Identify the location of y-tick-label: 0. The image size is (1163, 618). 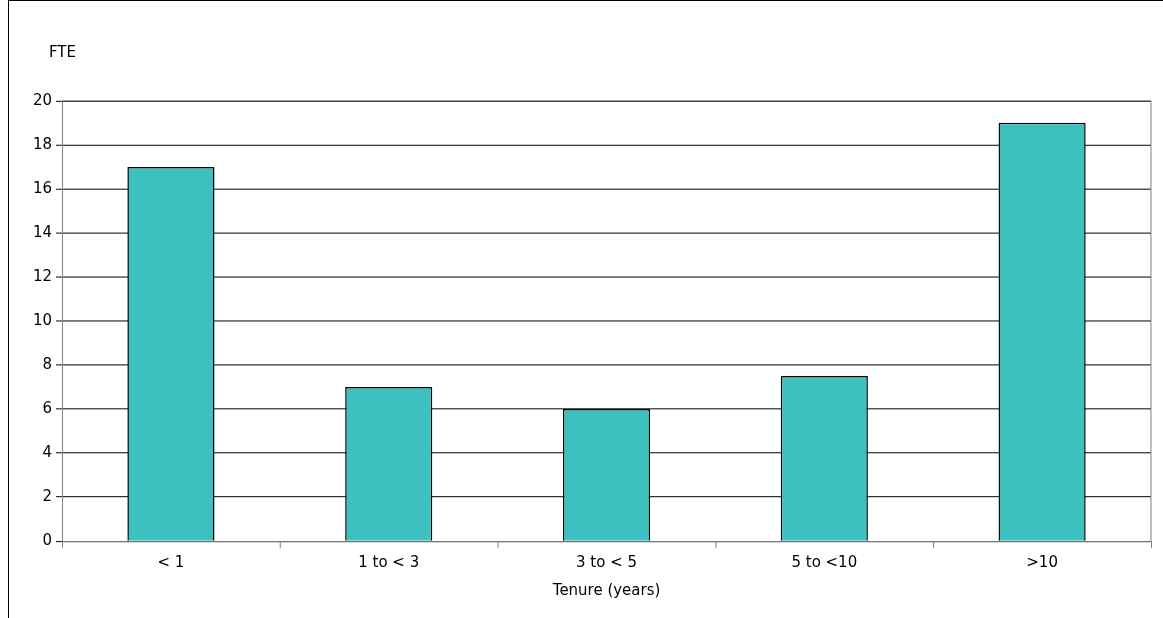
(47, 540).